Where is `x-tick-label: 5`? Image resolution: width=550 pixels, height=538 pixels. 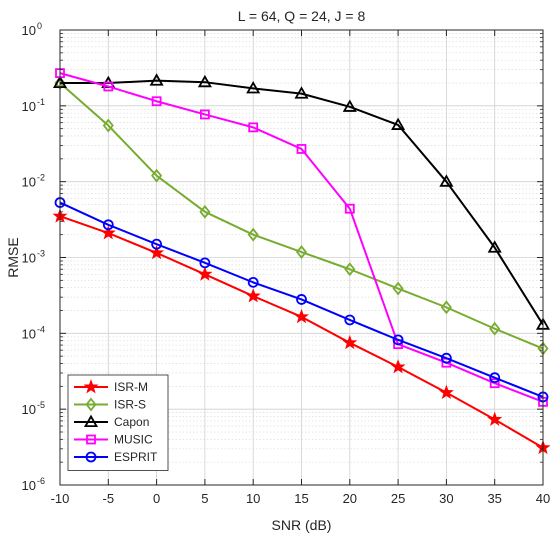
x-tick-label: 5 is located at coordinates (204, 498).